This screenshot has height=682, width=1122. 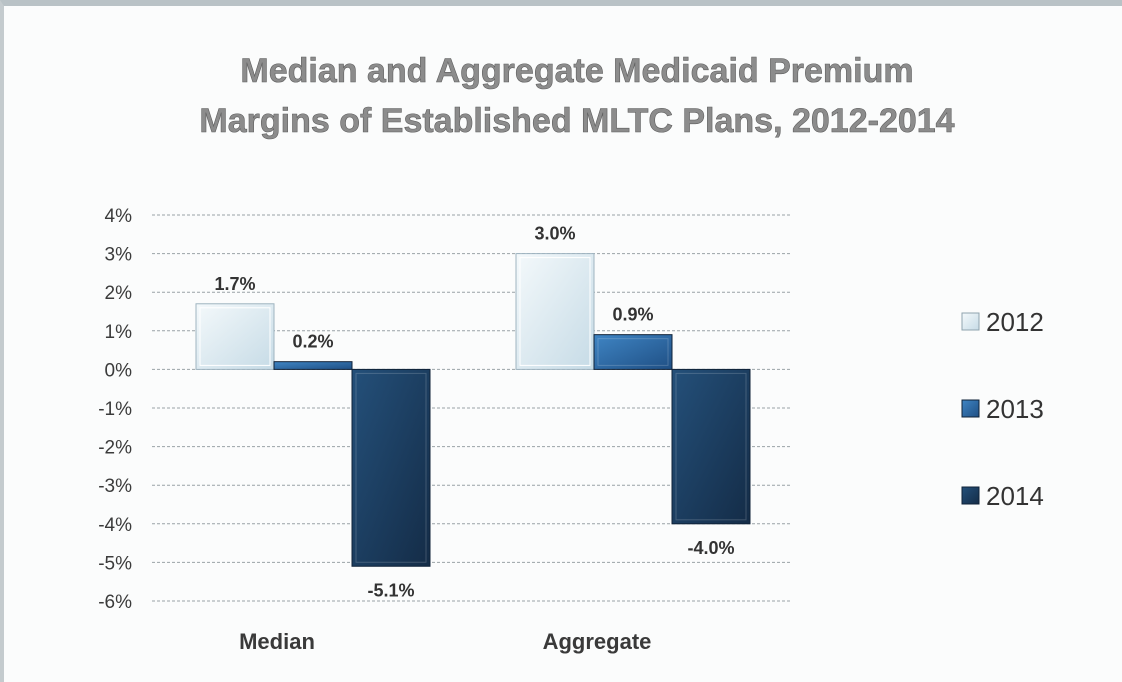 What do you see at coordinates (632, 315) in the screenshot?
I see `data-label: 0.9%` at bounding box center [632, 315].